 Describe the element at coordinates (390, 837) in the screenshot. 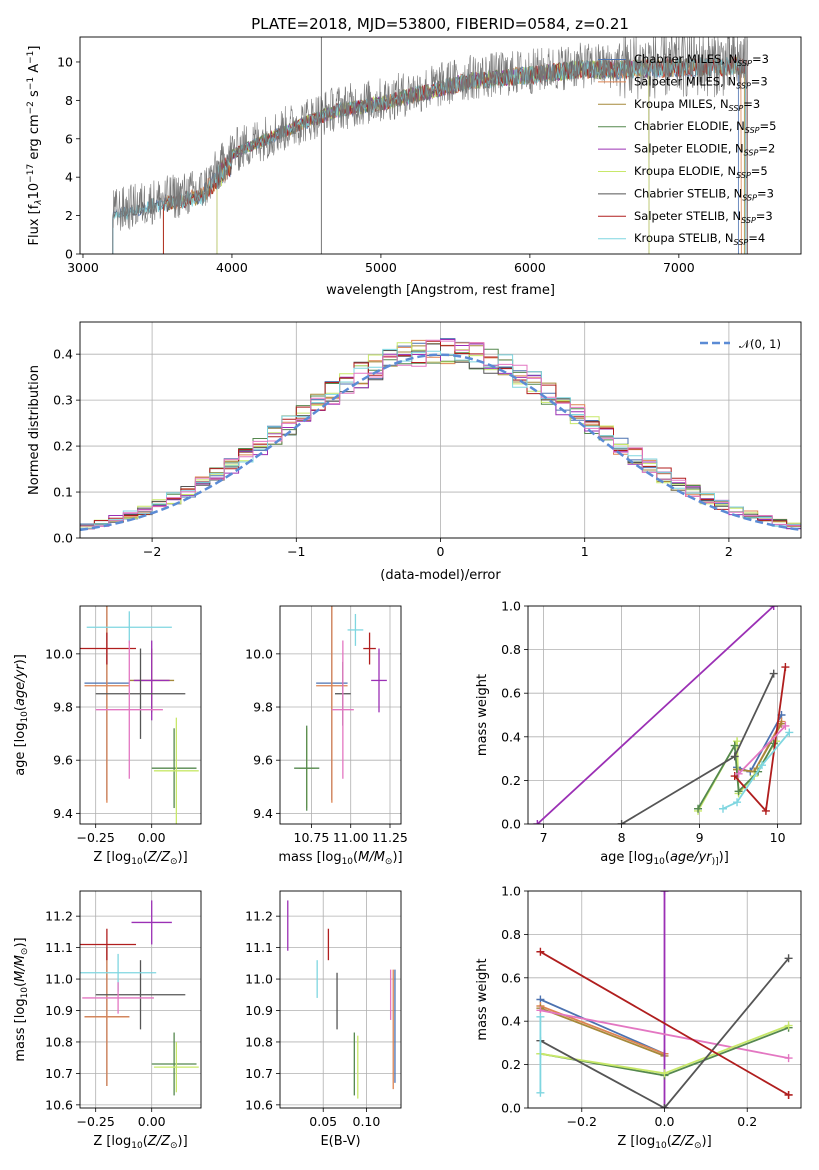

I see `x-tick-label: 11.25` at that location.